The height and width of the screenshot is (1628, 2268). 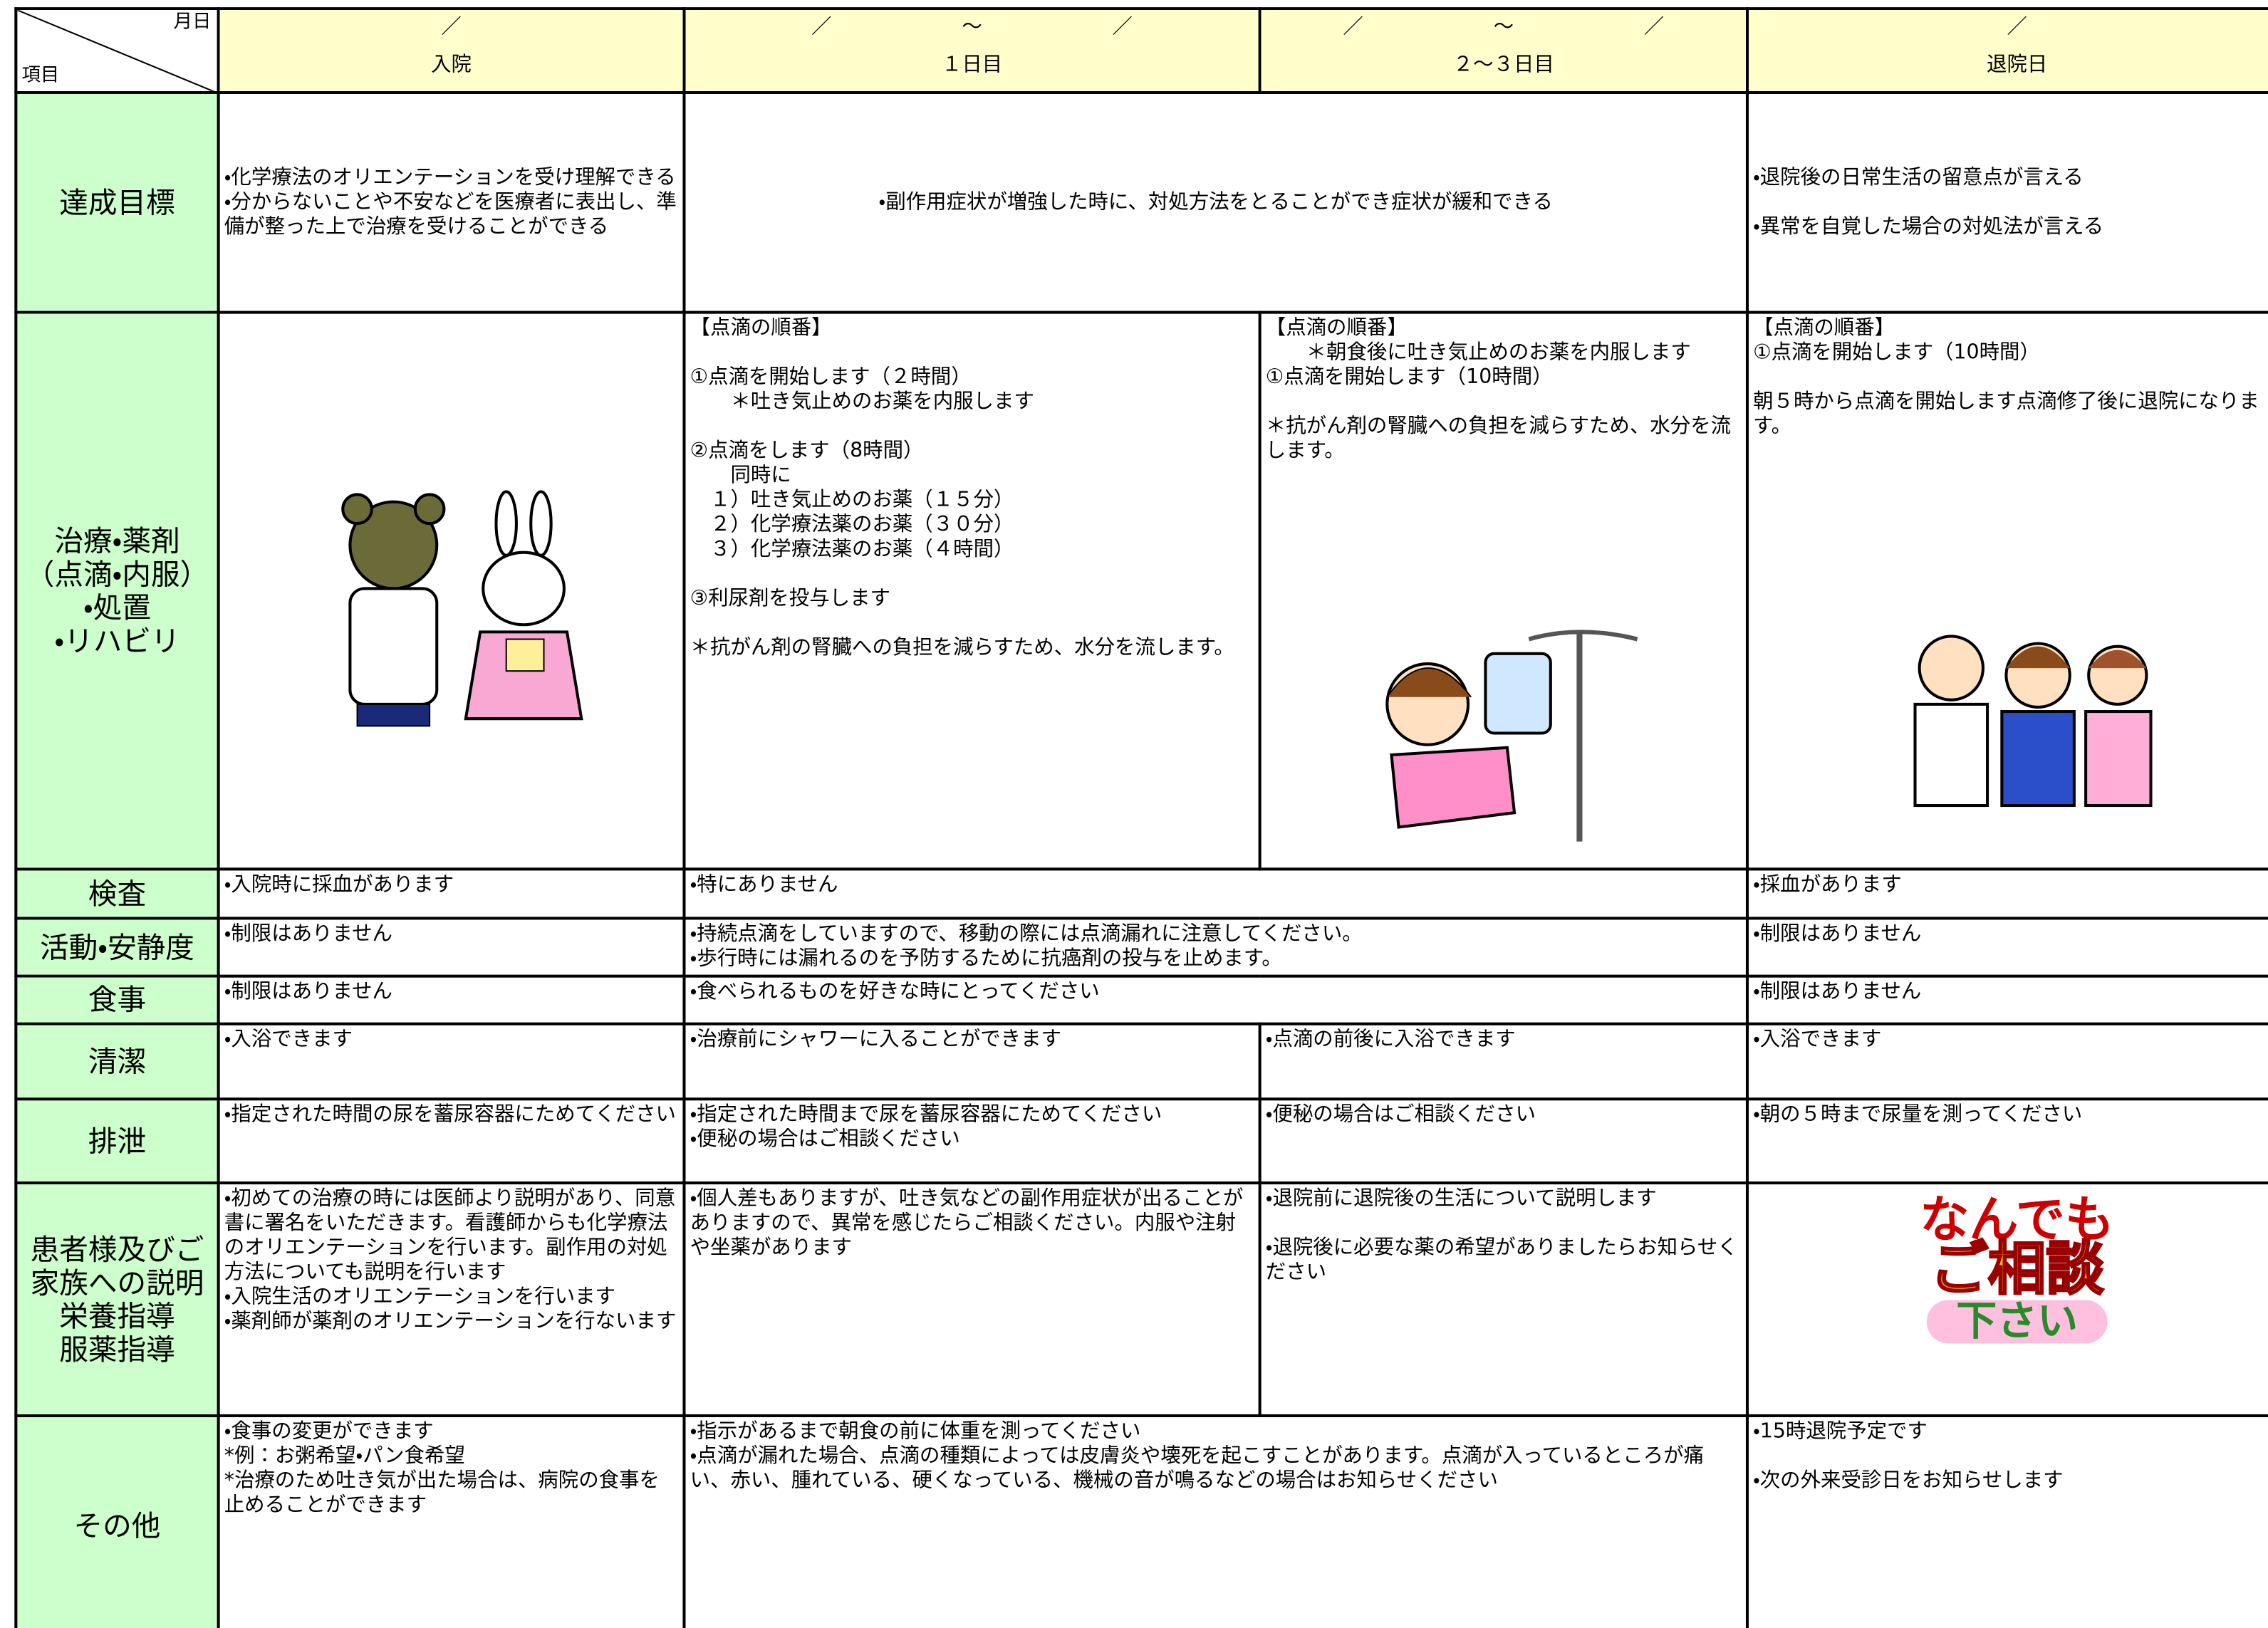 I want to click on text-line: ３）化学療法薬のお薬（４時間）, so click(x=852, y=549).